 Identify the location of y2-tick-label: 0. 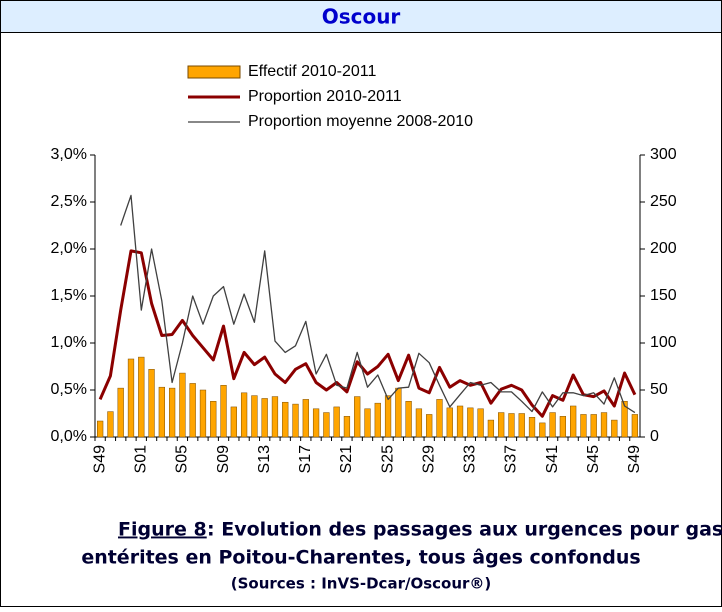
(654, 436).